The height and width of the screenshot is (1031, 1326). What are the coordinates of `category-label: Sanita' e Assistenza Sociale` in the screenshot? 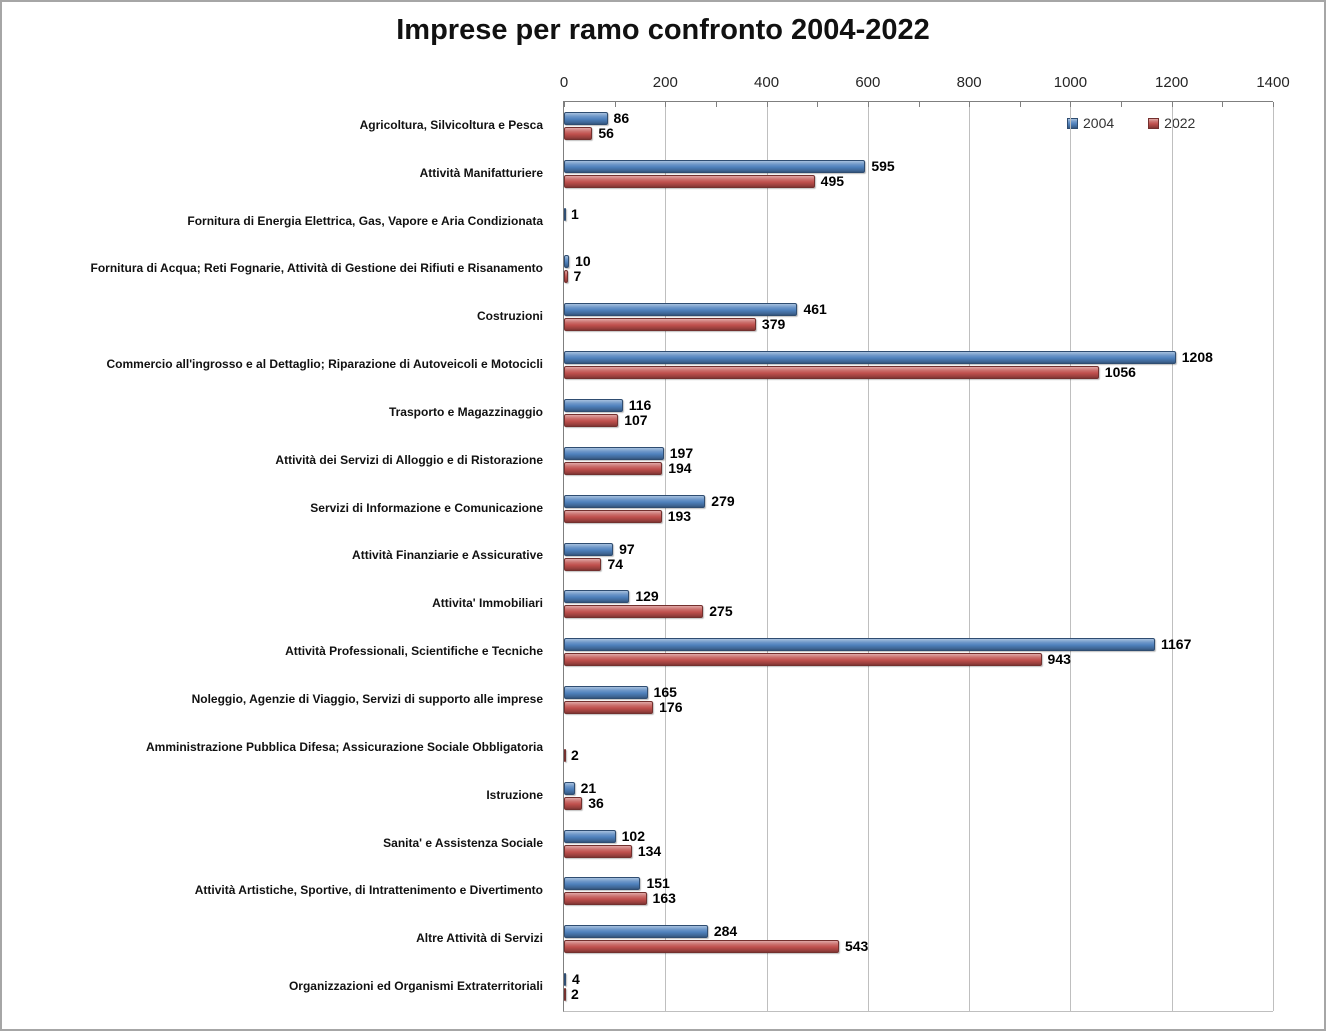 It's located at (463, 842).